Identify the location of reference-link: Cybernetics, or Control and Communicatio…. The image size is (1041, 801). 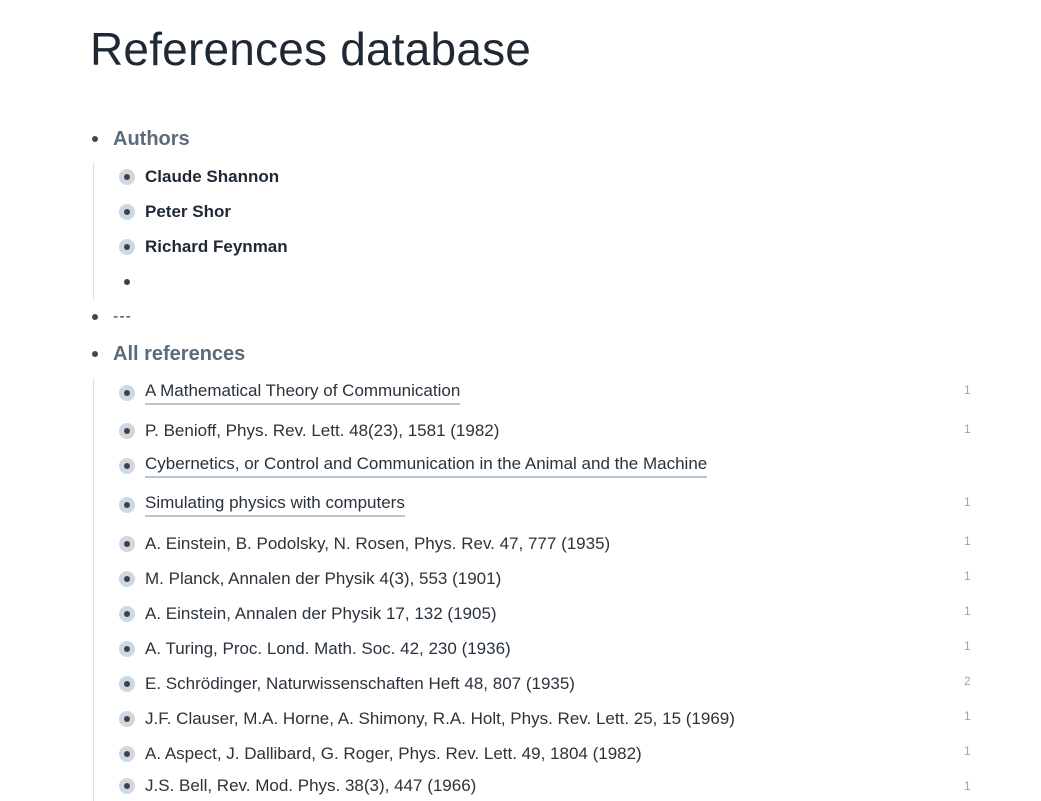
(426, 466).